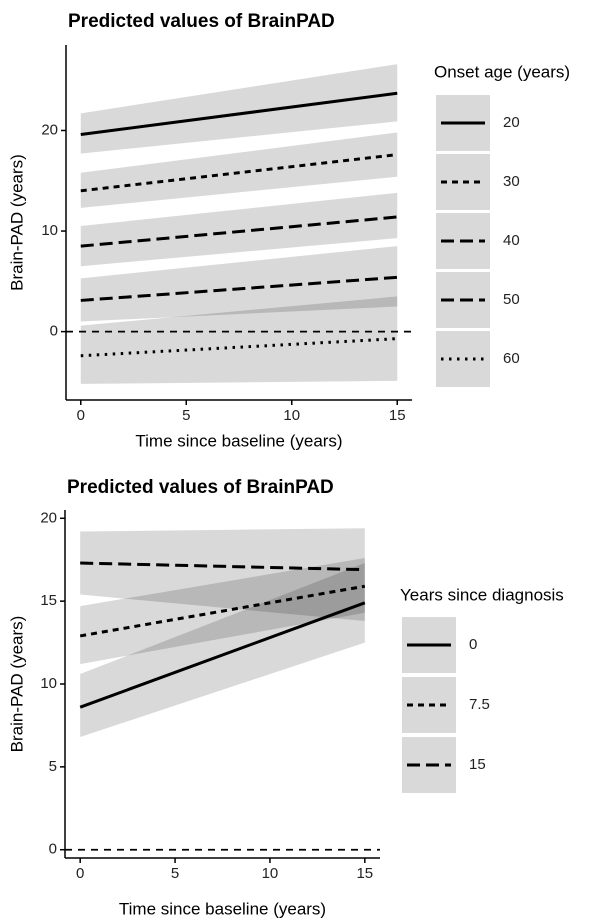 The height and width of the screenshot is (921, 612). What do you see at coordinates (473, 644) in the screenshot?
I see `legend-label: 0` at bounding box center [473, 644].